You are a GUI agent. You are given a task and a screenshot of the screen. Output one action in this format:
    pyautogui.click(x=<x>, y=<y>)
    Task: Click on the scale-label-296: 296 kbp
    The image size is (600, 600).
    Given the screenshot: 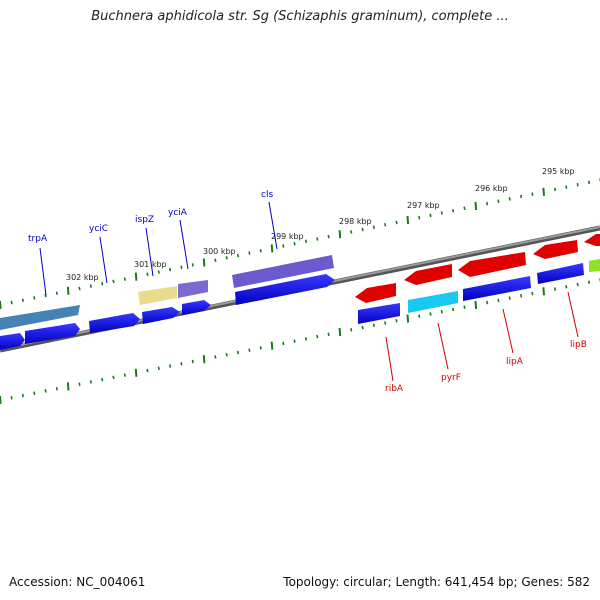 What is the action you would take?
    pyautogui.click(x=491, y=188)
    